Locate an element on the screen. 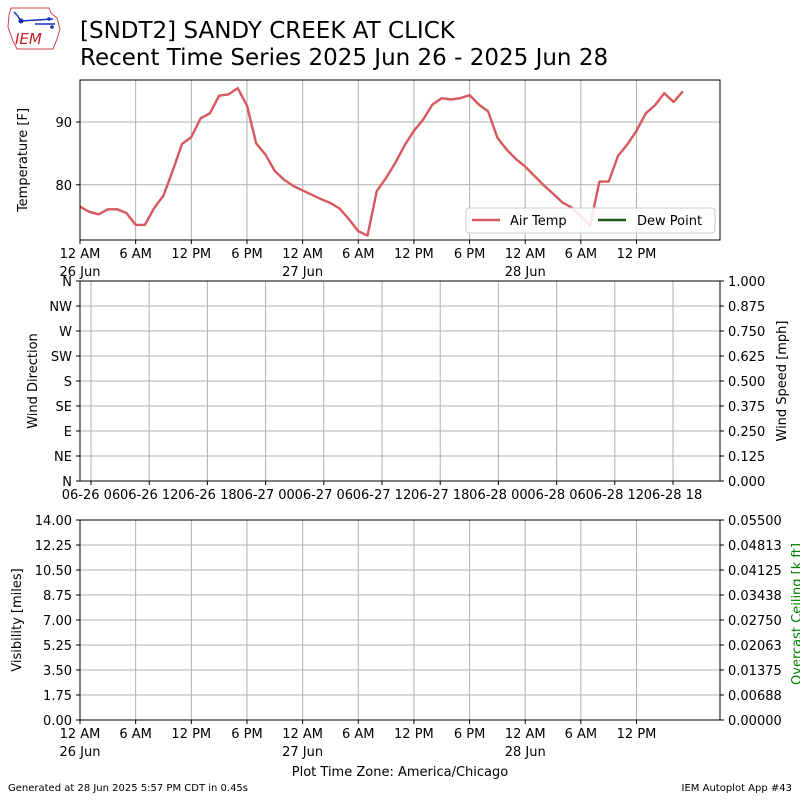  vis-tick-label: 8.75 is located at coordinates (57, 596).